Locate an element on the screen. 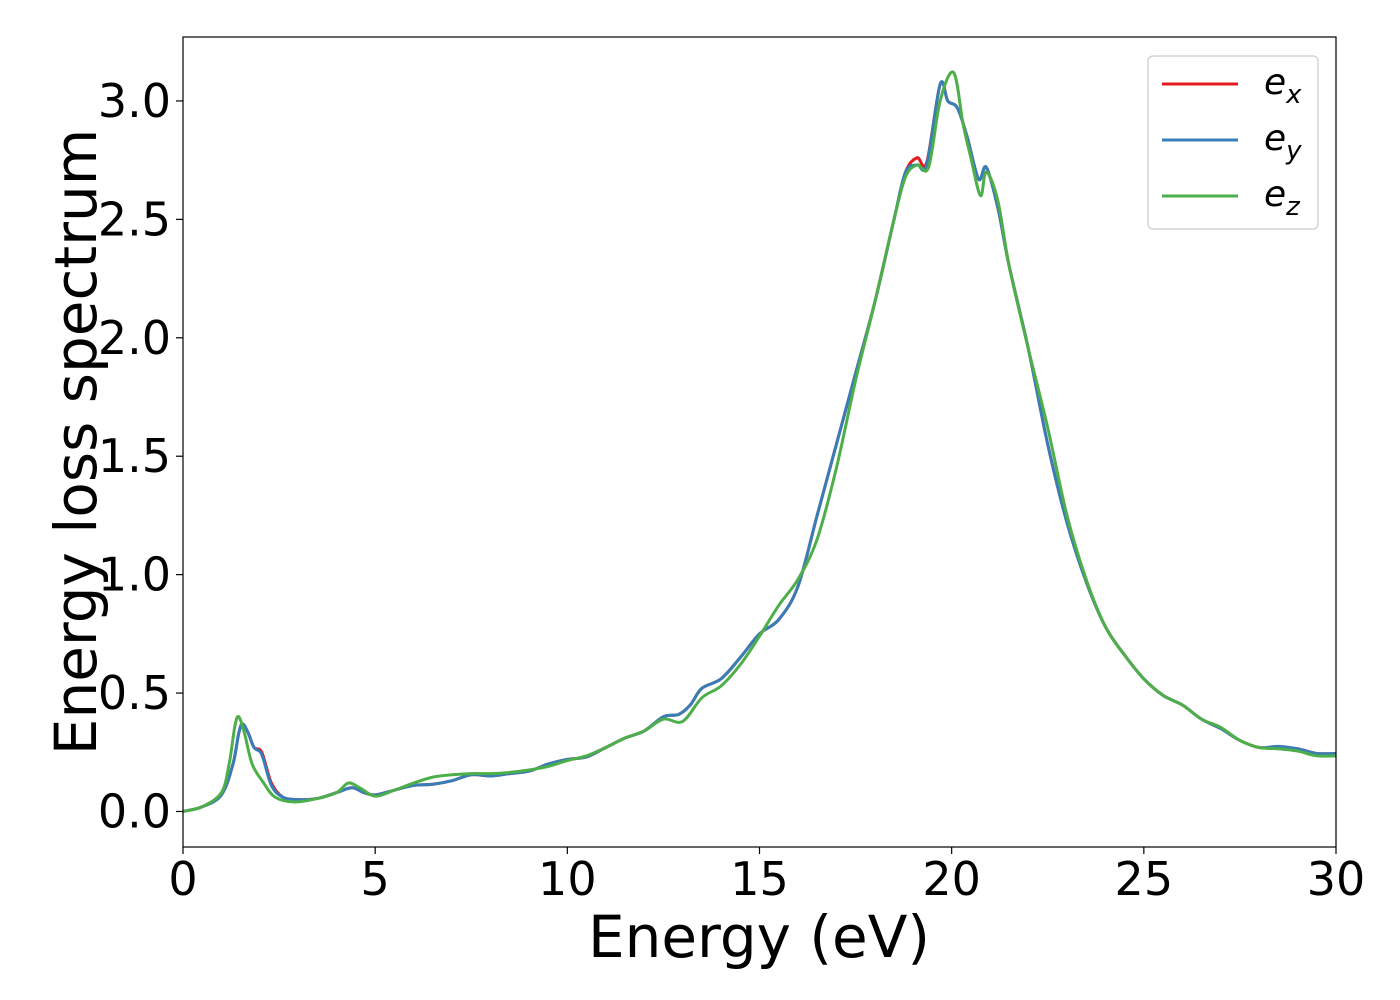 This screenshot has width=1400, height=1000. x-tick-label: 20 is located at coordinates (951, 879).